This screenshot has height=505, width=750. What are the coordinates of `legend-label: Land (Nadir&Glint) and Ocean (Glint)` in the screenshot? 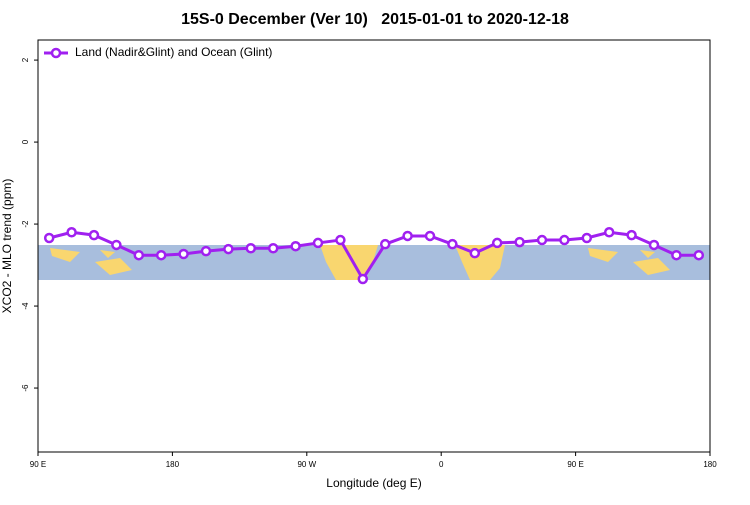 It's located at (173, 52).